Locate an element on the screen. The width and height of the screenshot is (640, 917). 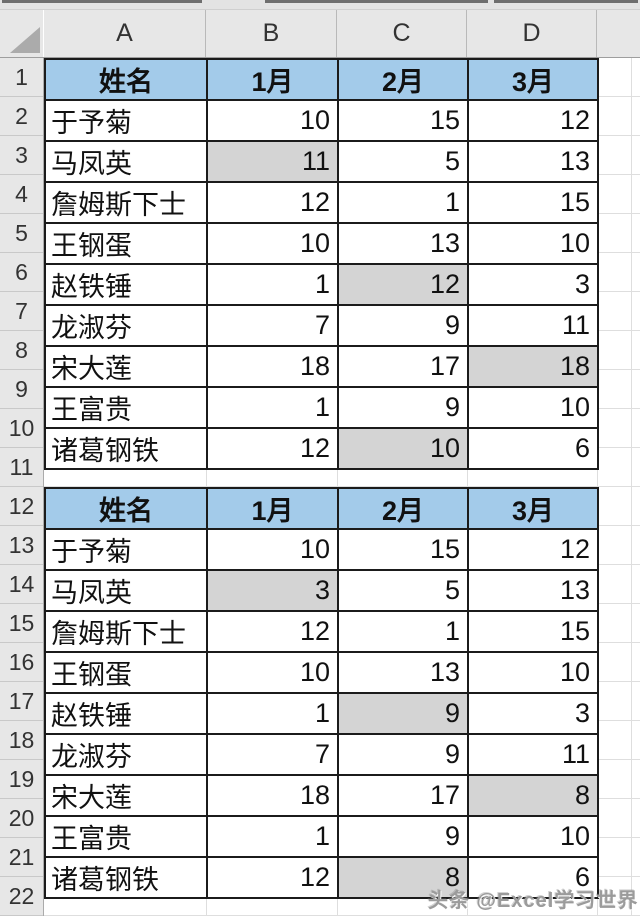
cell-B1: 1月 is located at coordinates (272, 79).